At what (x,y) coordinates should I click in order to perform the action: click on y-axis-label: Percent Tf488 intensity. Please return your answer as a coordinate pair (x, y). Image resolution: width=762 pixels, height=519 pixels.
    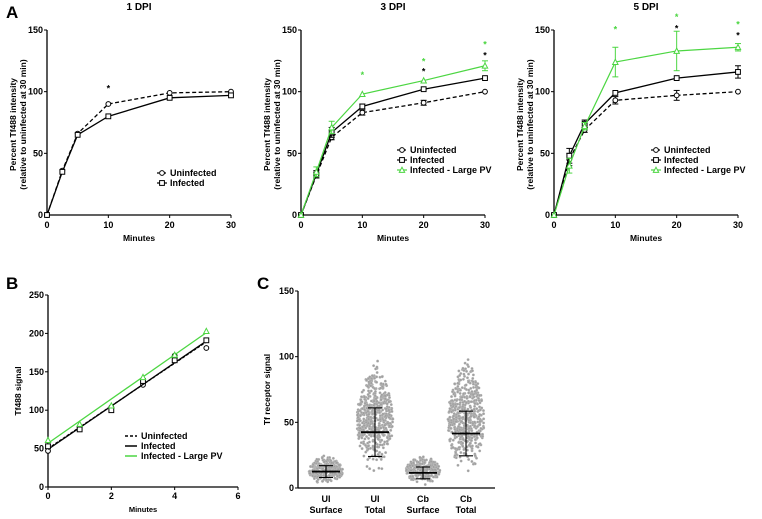
    Looking at the image, I should click on (267, 124).